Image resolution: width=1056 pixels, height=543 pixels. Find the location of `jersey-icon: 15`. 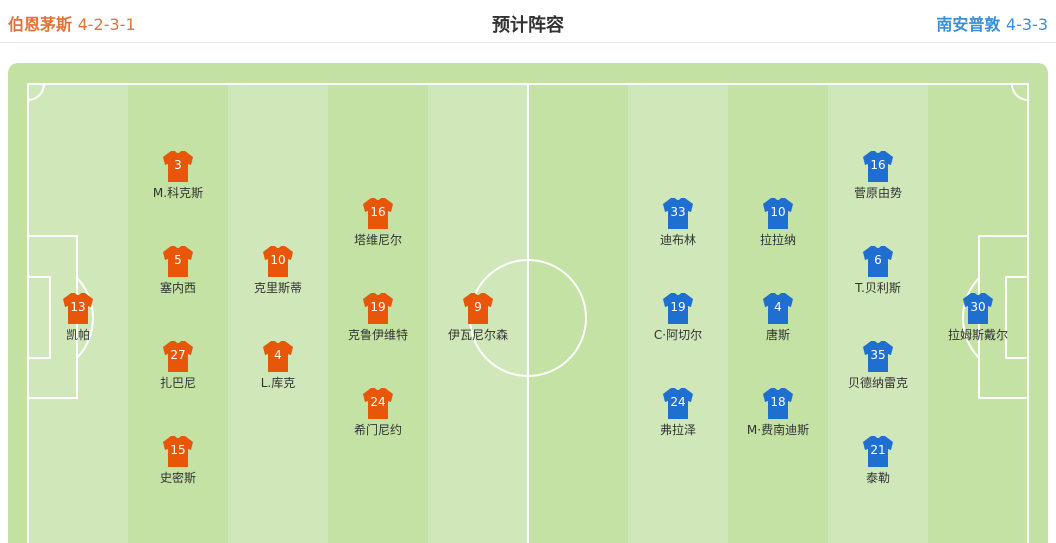

jersey-icon: 15 is located at coordinates (178, 451).